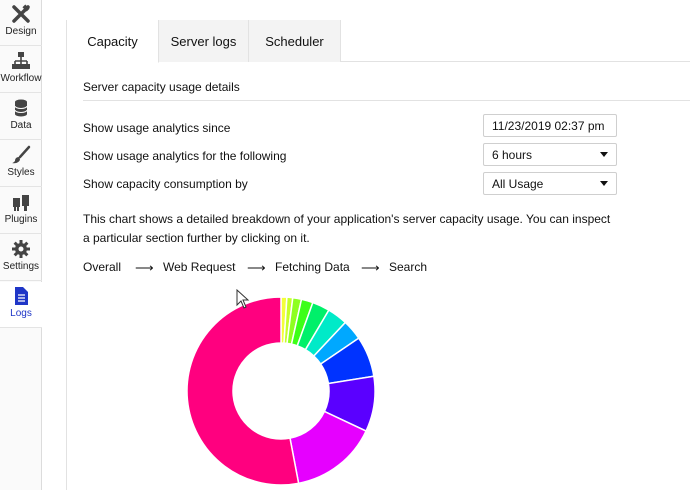 This screenshot has width=690, height=490. I want to click on consumption-label: Show capacity consumption by, so click(165, 184).